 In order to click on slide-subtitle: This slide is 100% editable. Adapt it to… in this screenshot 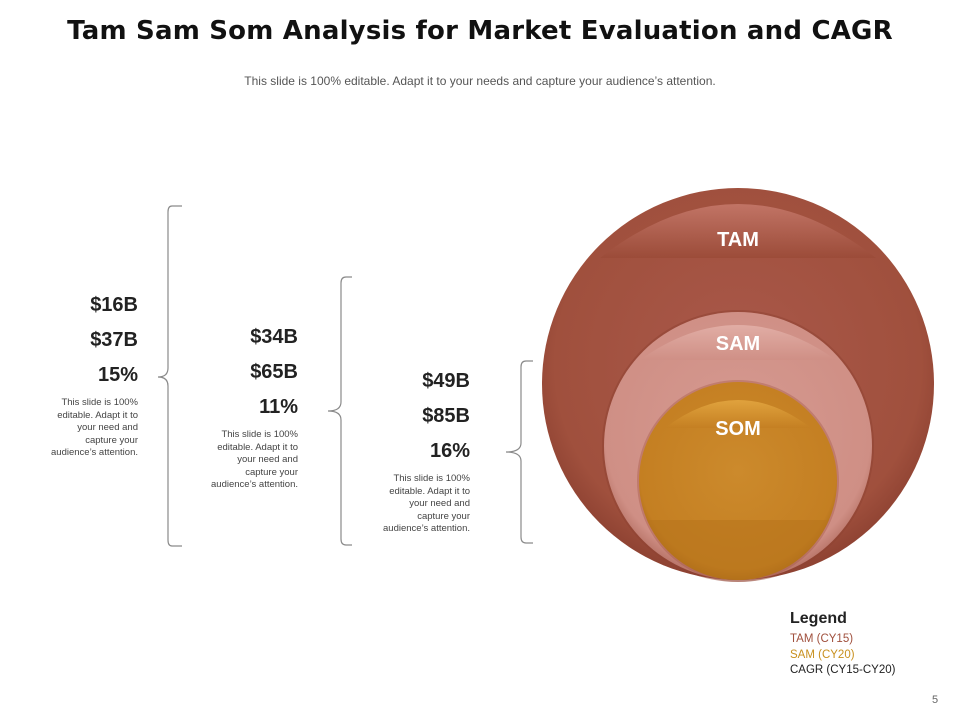, I will do `click(480, 81)`.